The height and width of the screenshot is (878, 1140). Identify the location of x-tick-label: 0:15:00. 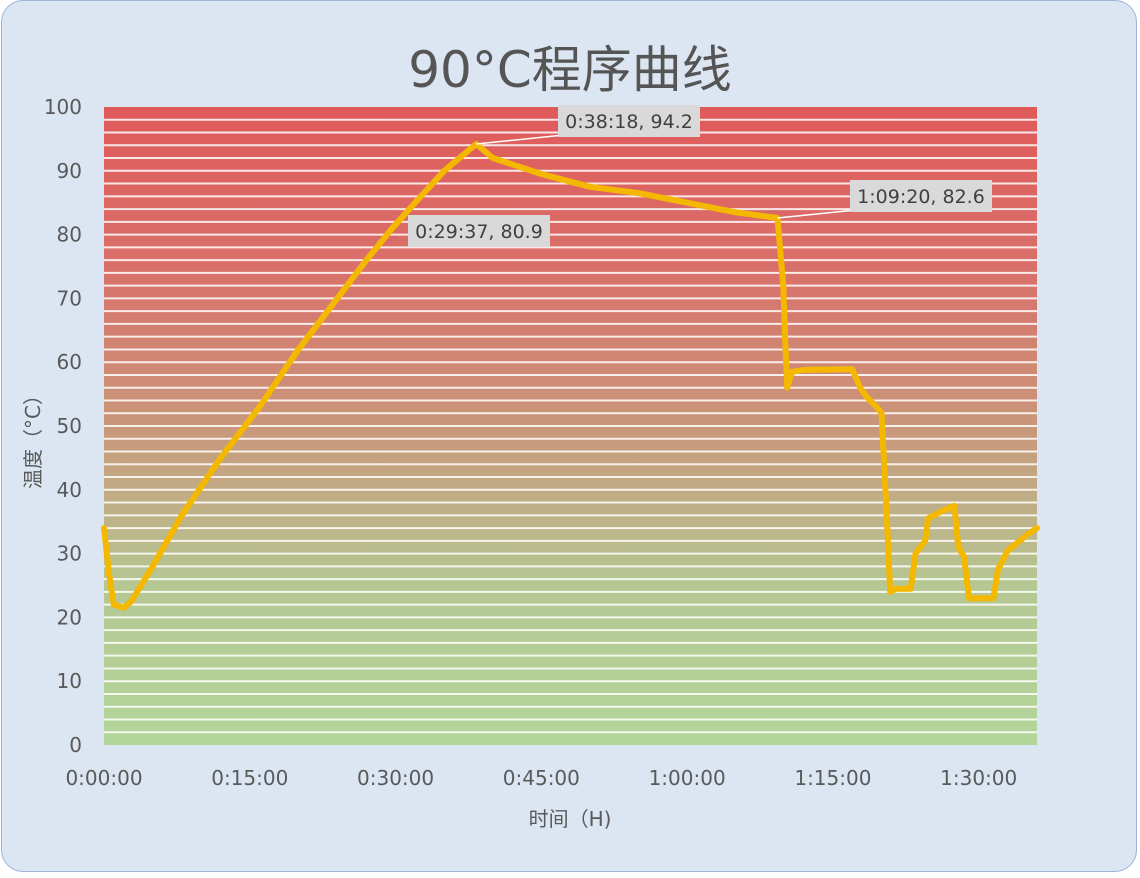
(249, 778).